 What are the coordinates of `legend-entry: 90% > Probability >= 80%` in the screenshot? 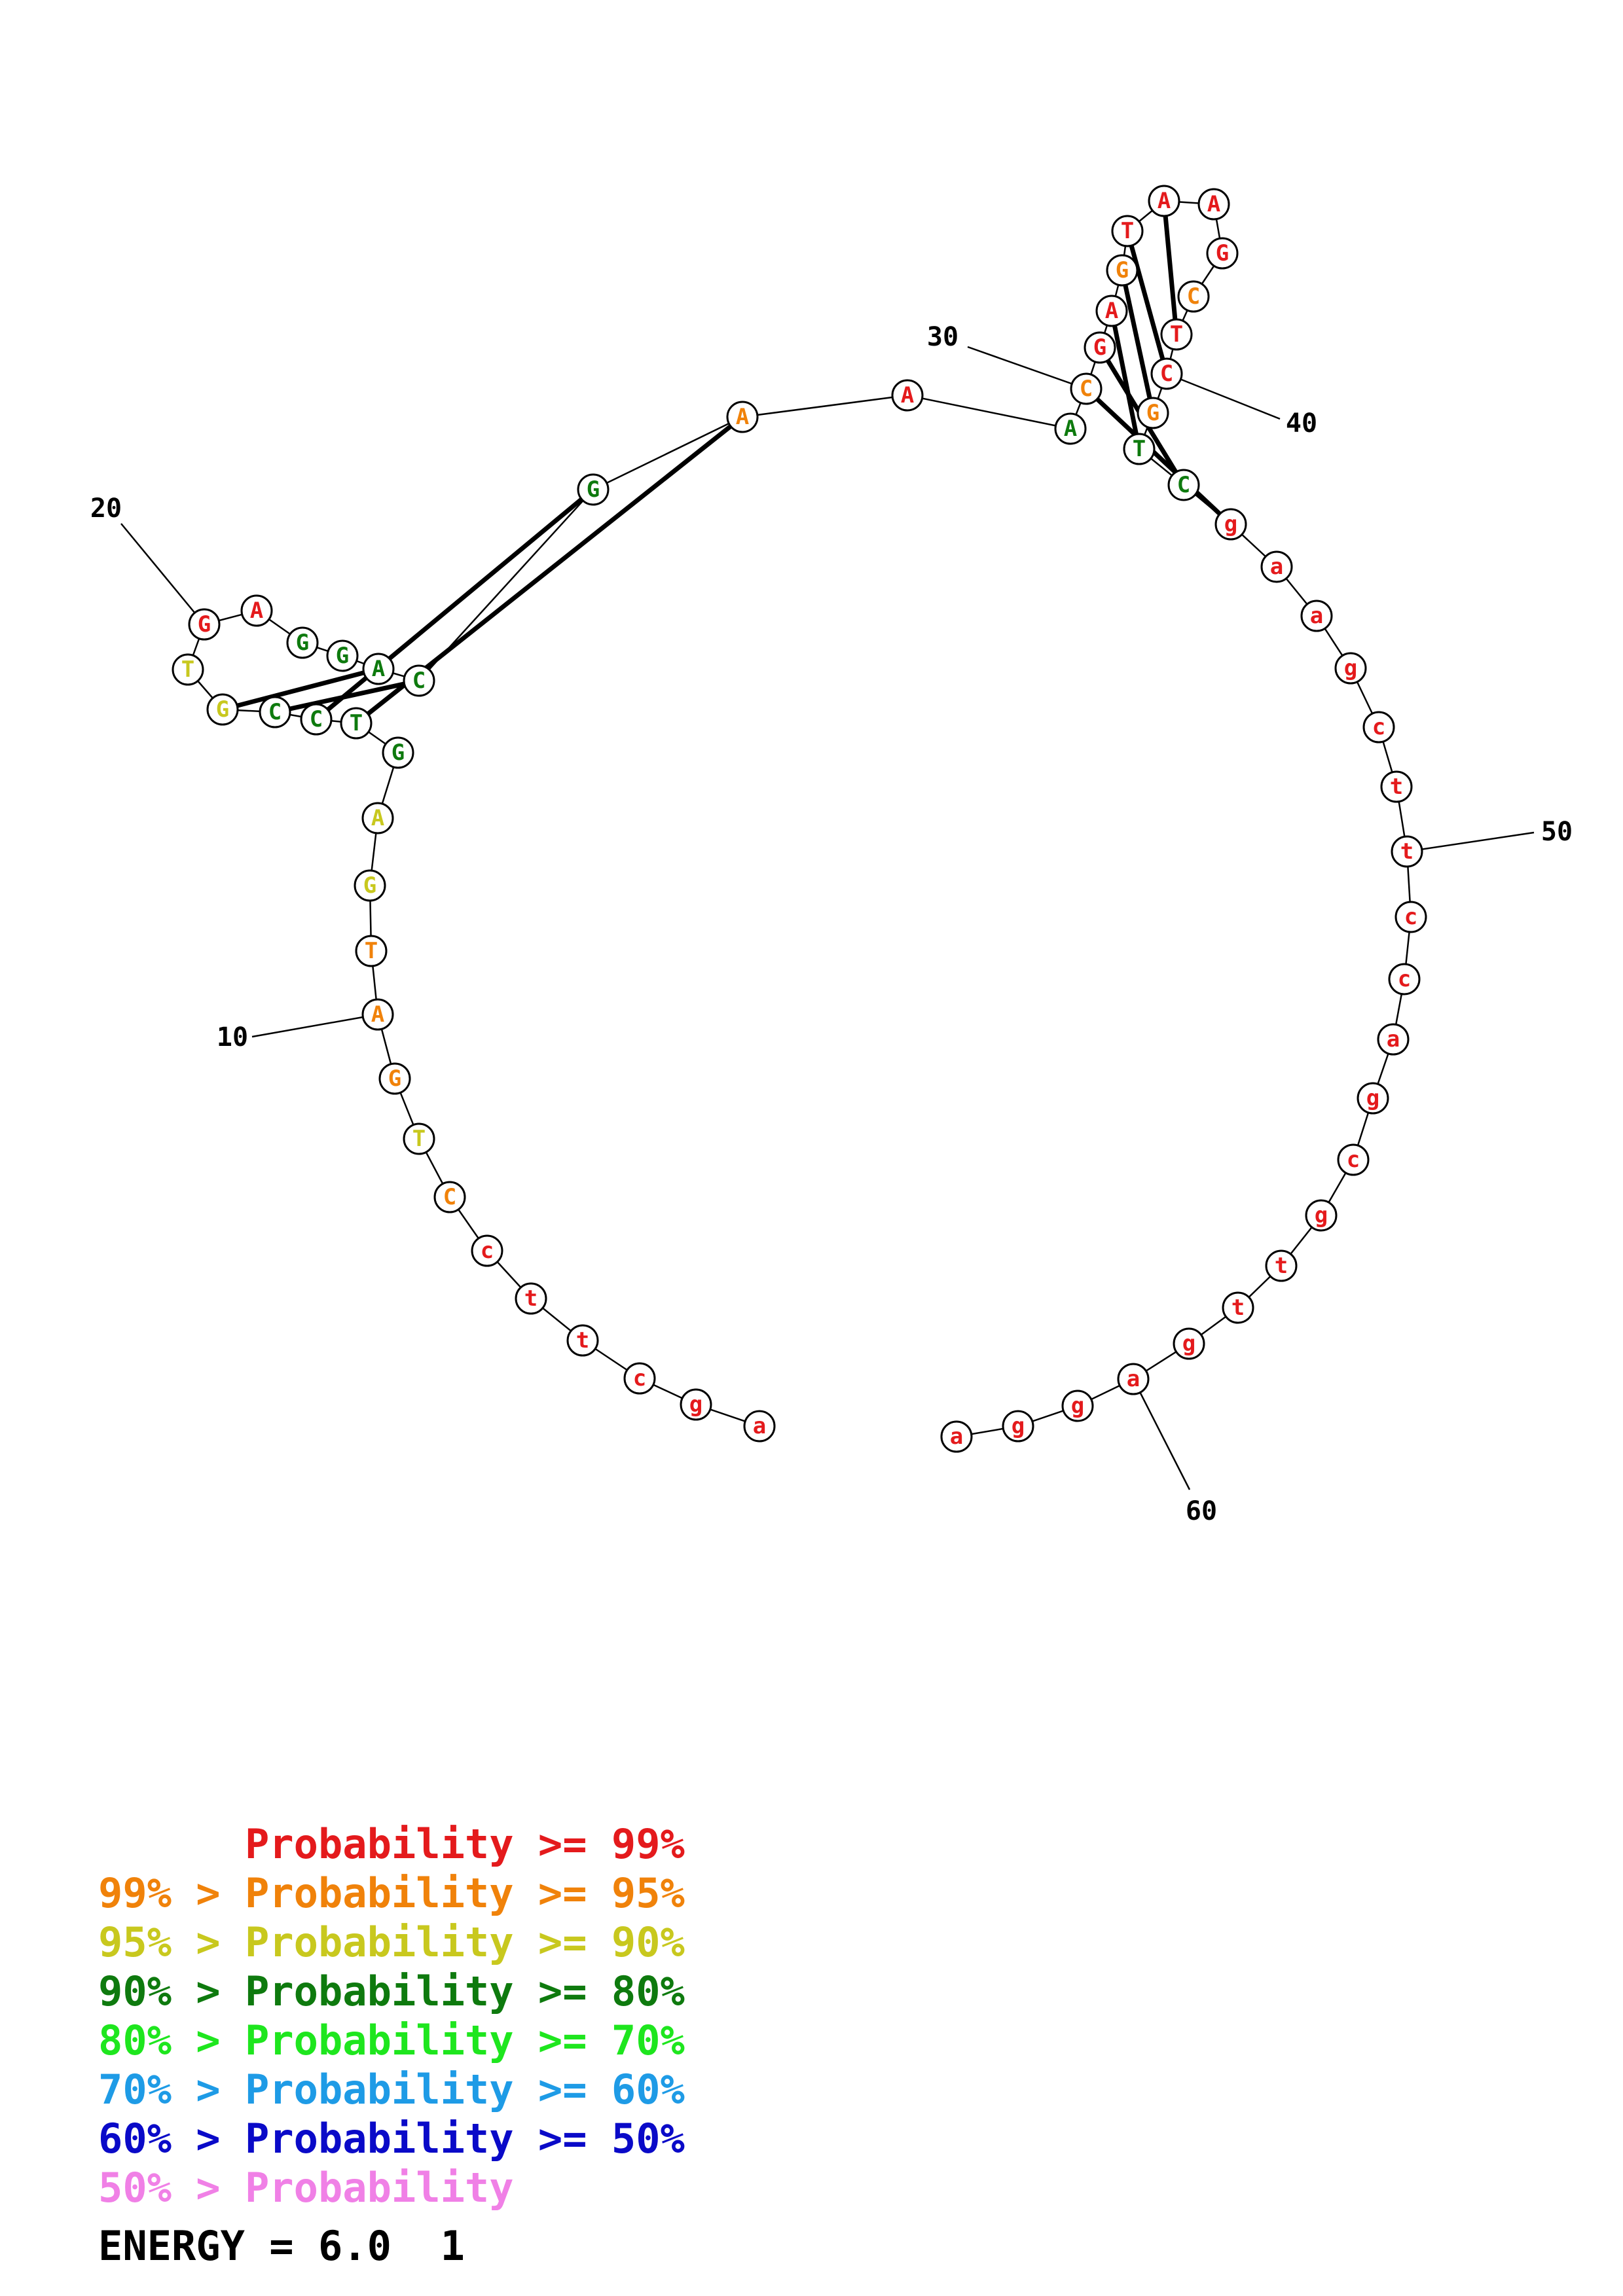 It's located at (391, 1991).